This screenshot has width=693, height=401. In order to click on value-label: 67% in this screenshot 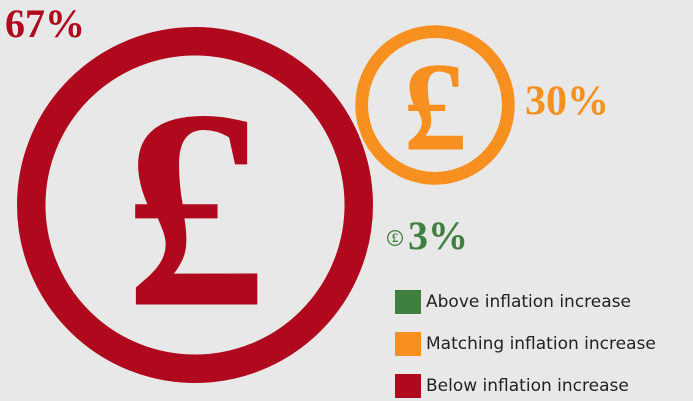, I will do `click(45, 23)`.